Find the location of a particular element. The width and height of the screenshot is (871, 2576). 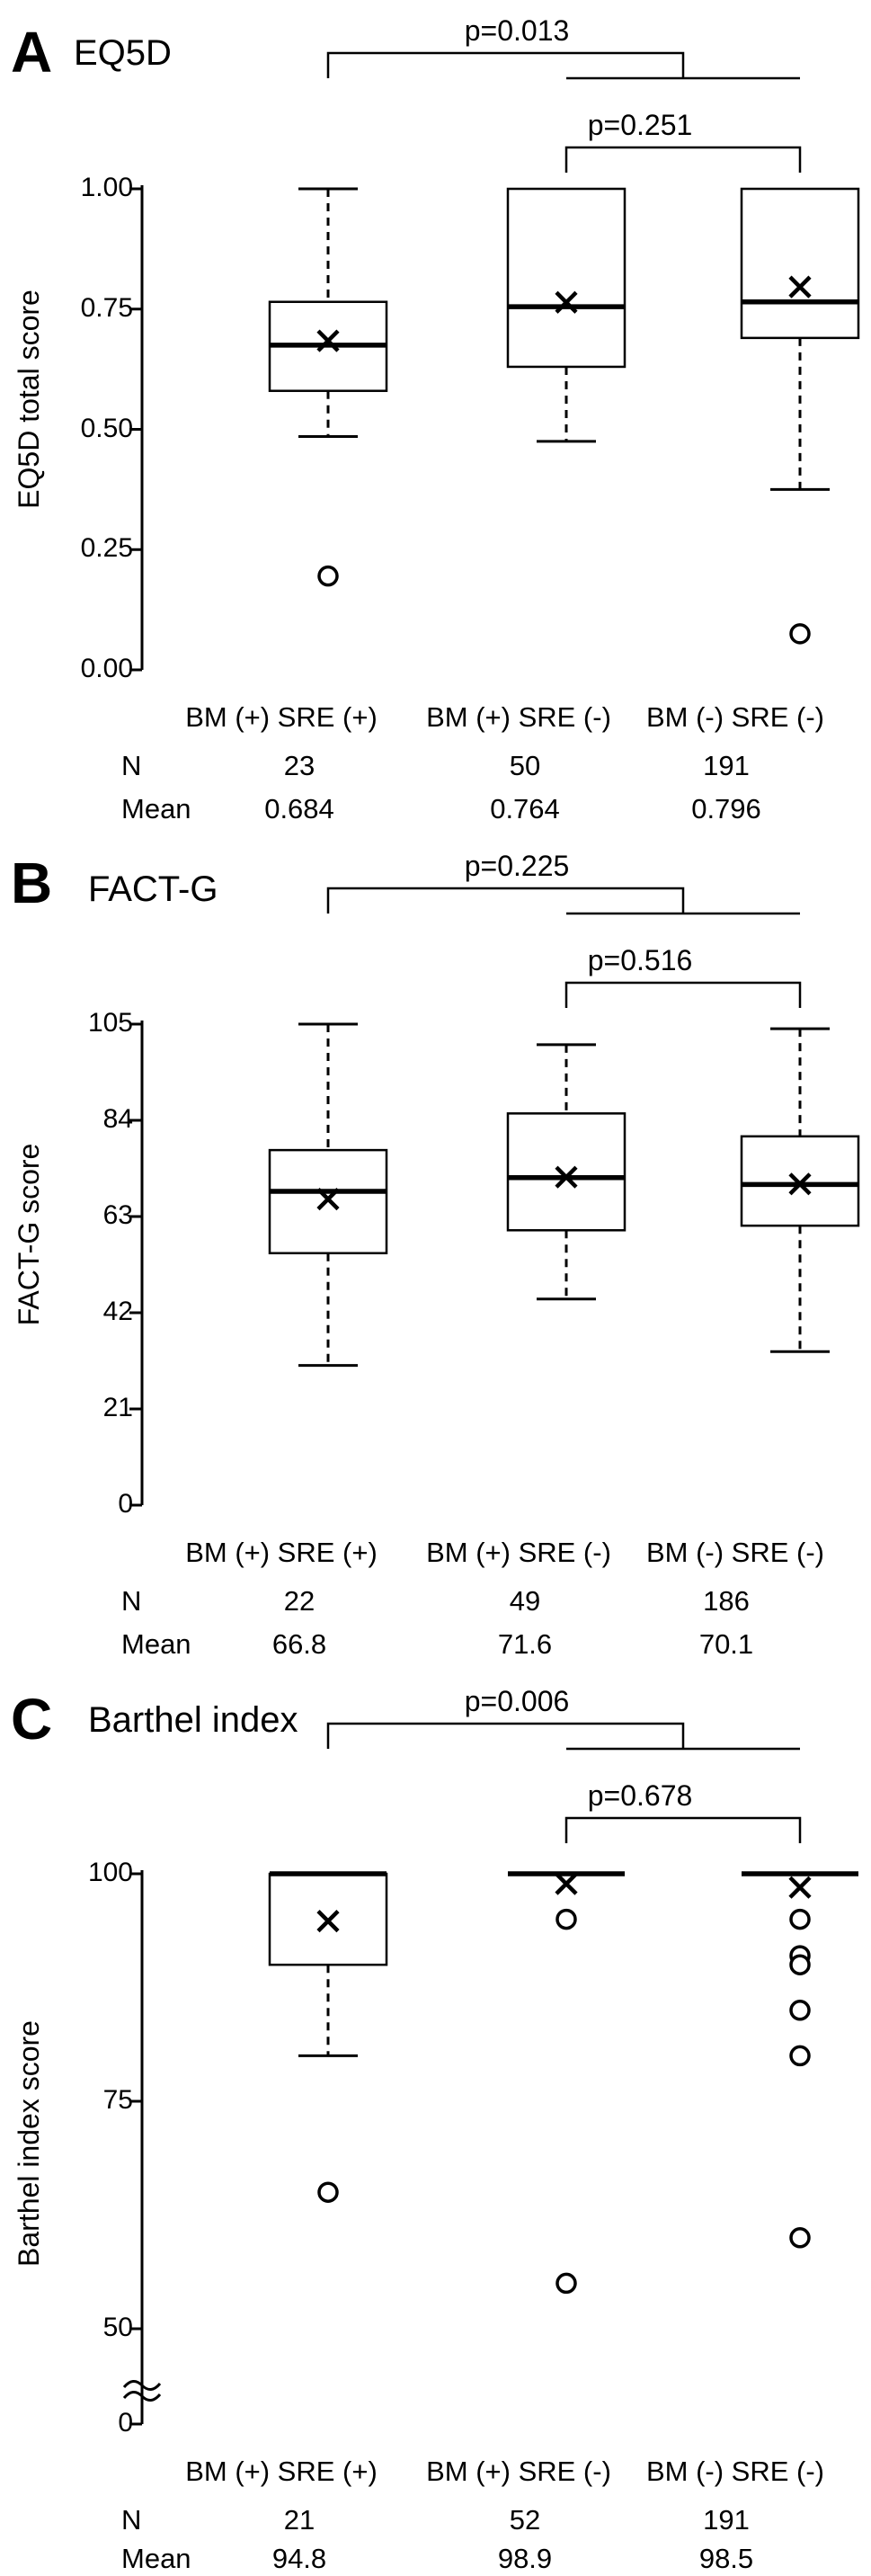

mean-value: 70.1 is located at coordinates (726, 1644).